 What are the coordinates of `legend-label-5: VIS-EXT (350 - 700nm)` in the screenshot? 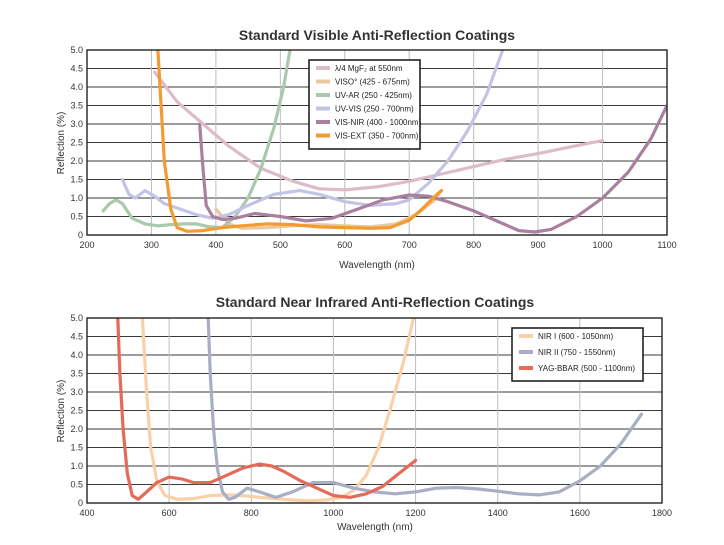 It's located at (377, 136).